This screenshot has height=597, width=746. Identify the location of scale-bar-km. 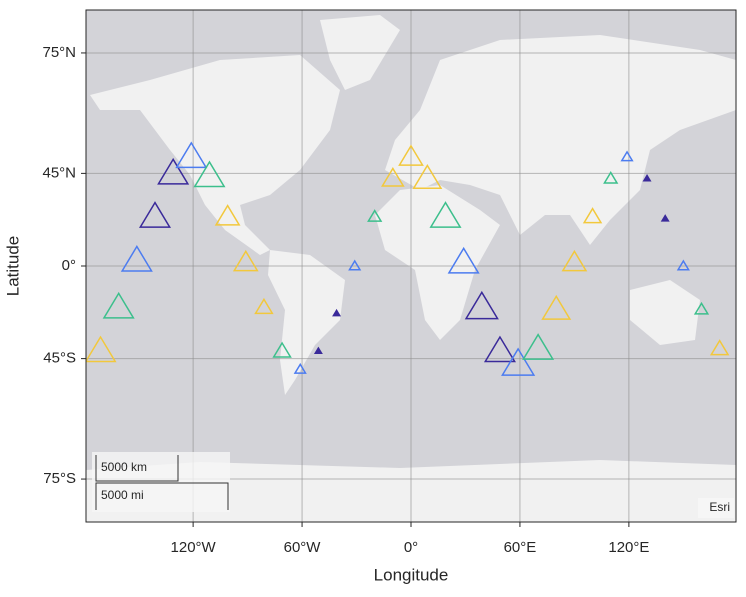
(137, 468).